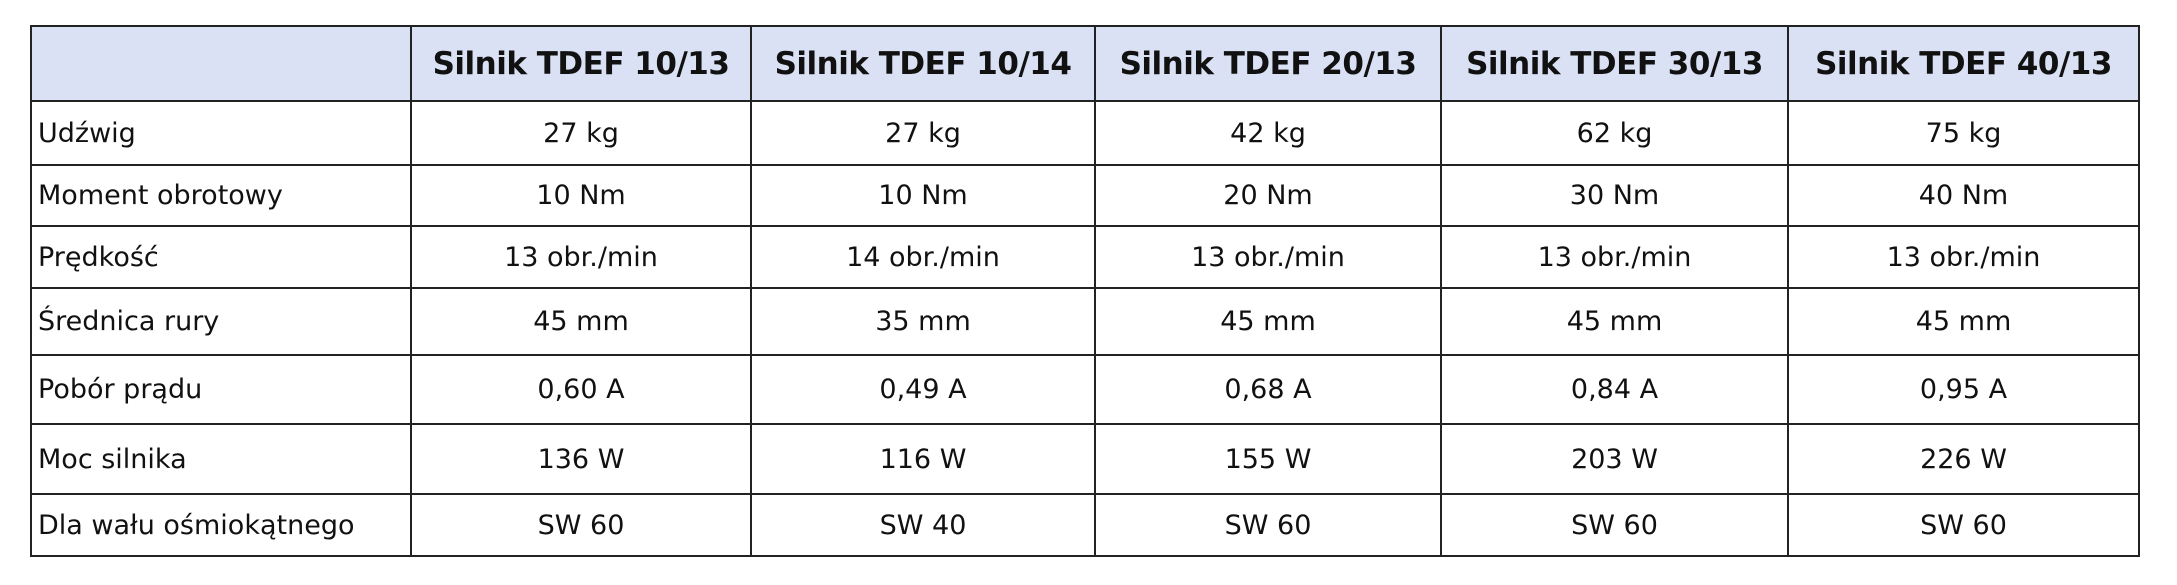  I want to click on cell: 0,68 A, so click(1268, 389).